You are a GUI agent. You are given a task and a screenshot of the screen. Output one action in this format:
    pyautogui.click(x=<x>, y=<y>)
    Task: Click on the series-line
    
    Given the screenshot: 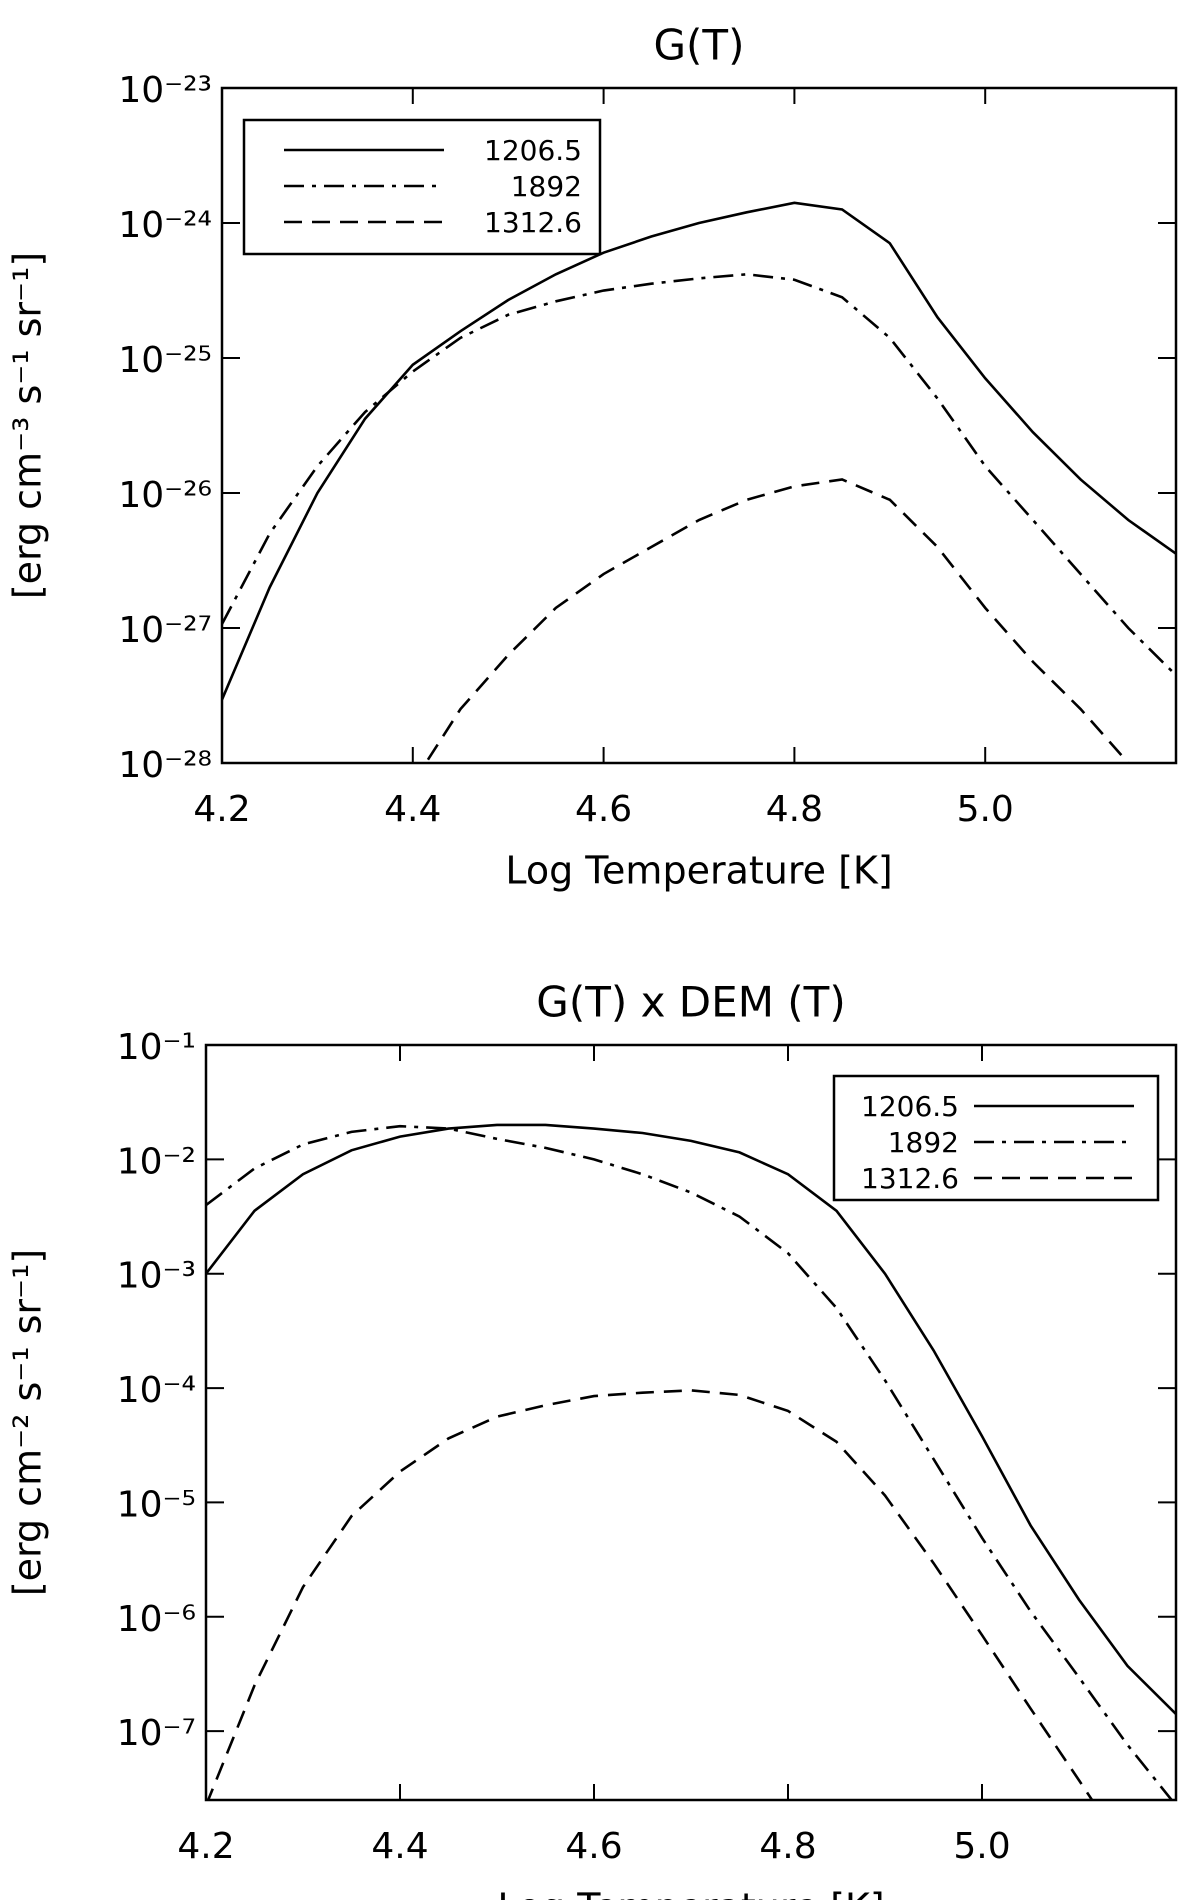 What is the action you would take?
    pyautogui.click(x=777, y=620)
    